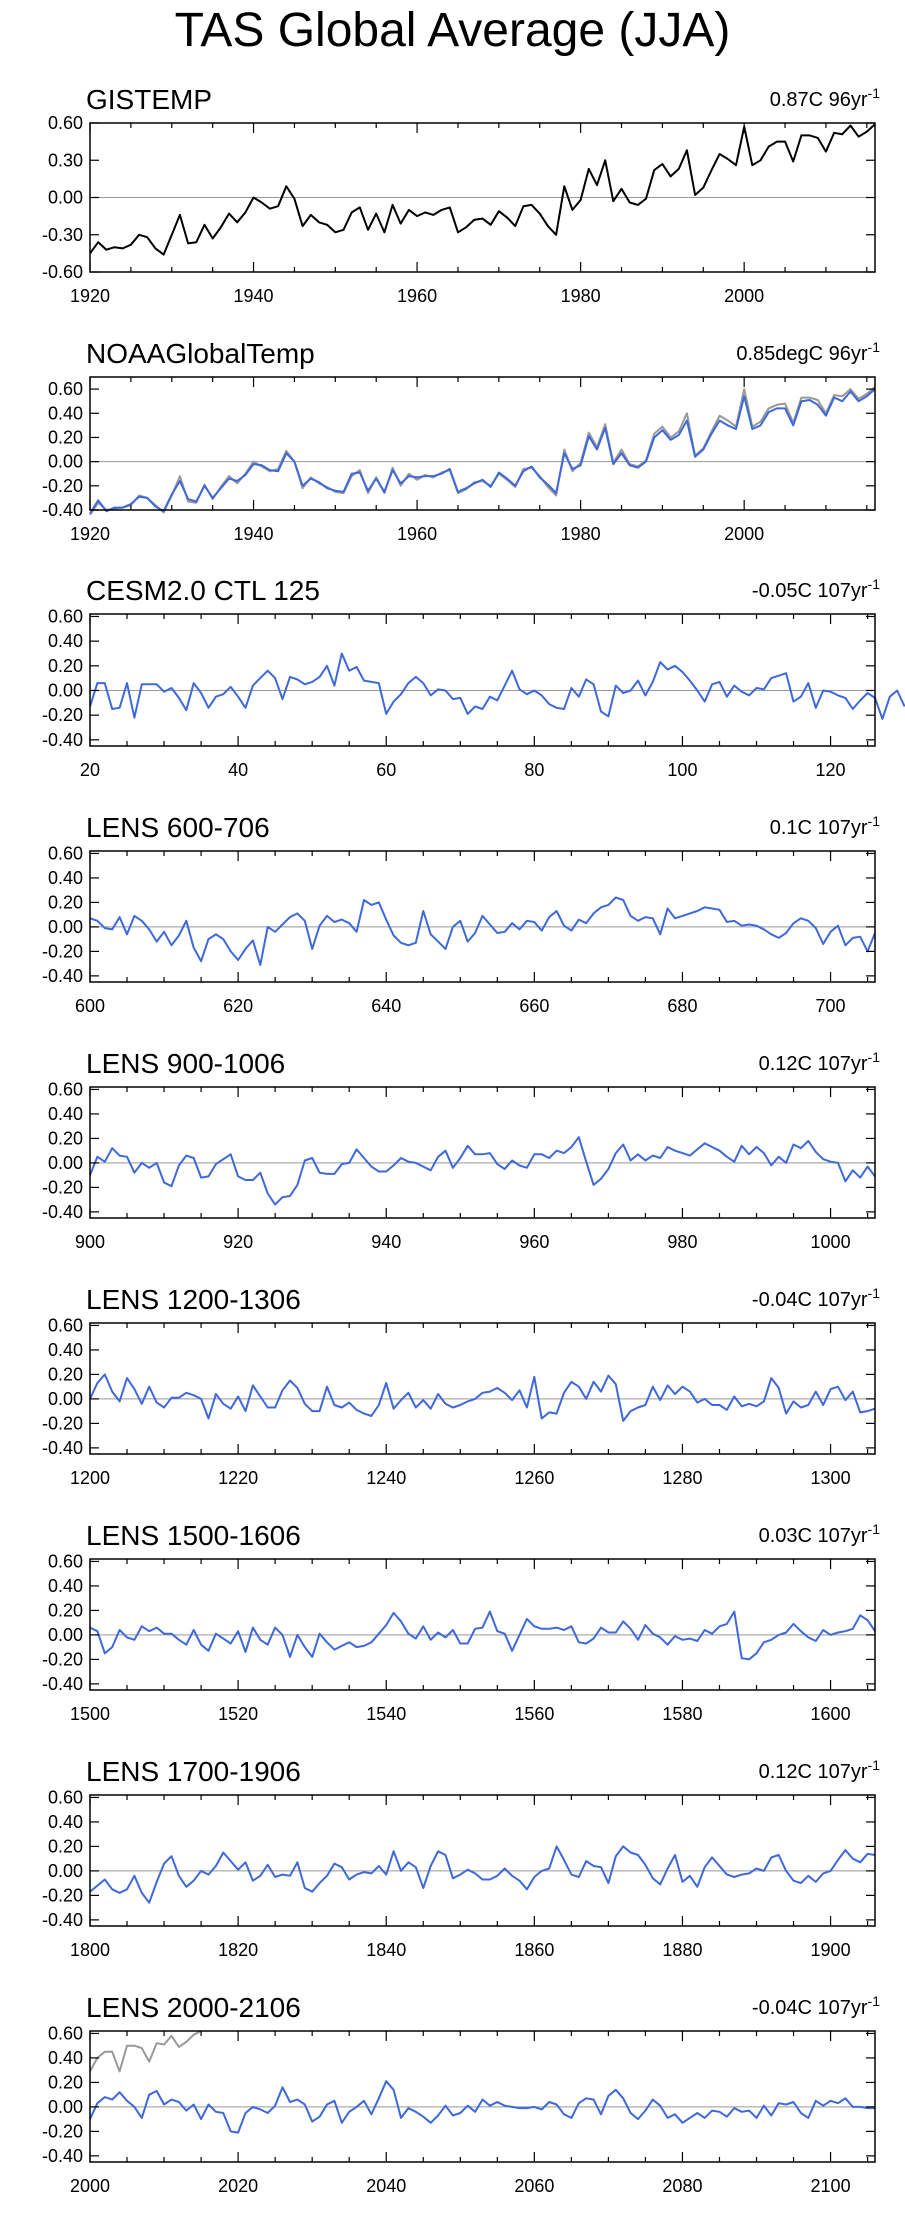 The height and width of the screenshot is (2219, 905). I want to click on x-tick-label: 1920, so click(90, 534).